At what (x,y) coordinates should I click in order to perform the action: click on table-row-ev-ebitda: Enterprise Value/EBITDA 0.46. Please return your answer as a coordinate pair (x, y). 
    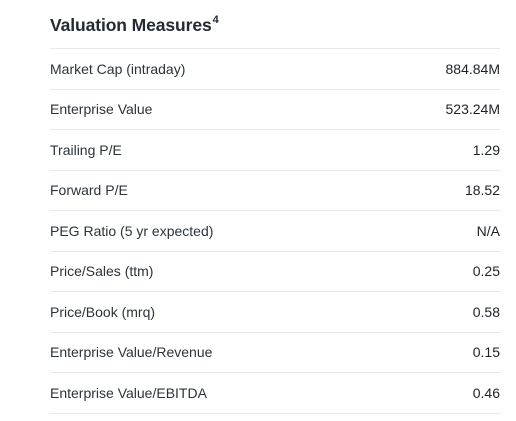
    Looking at the image, I should click on (275, 393).